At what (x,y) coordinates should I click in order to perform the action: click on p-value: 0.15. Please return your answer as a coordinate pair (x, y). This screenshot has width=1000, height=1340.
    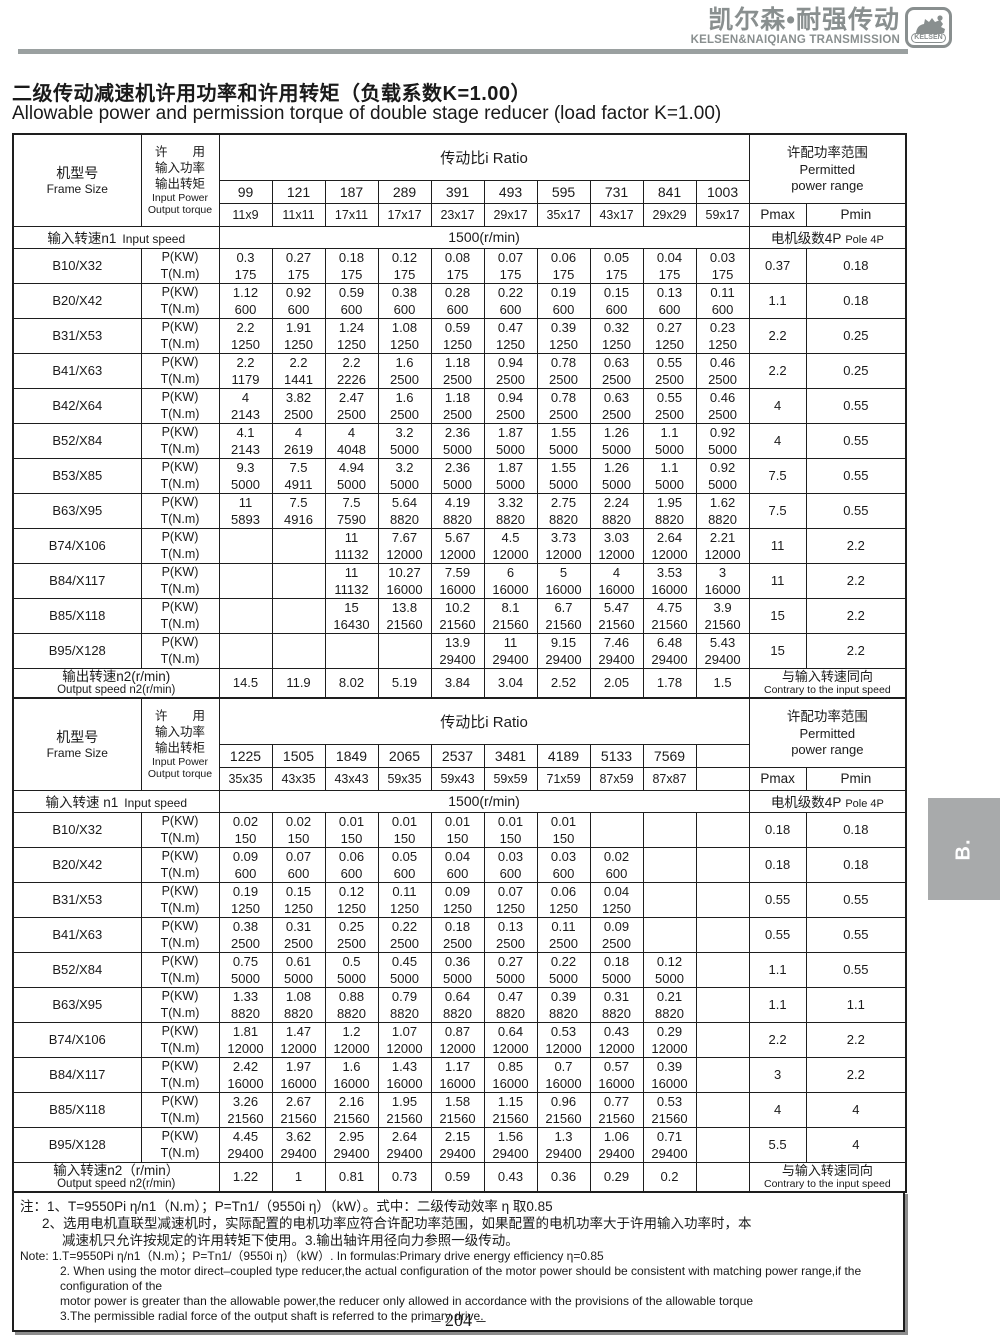
    Looking at the image, I should click on (298, 891).